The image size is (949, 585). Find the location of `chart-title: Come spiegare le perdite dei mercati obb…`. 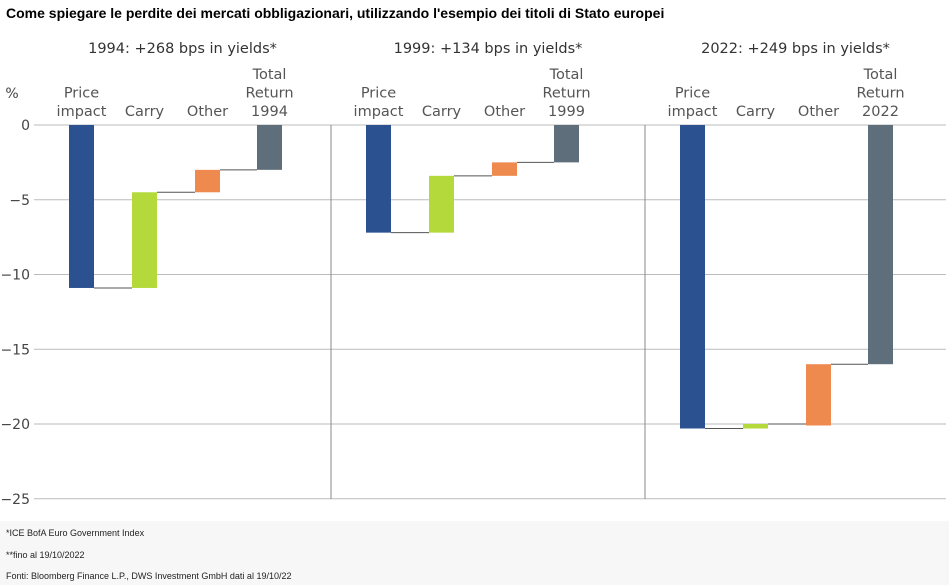

chart-title: Come spiegare le perdite dei mercati obb… is located at coordinates (335, 13).